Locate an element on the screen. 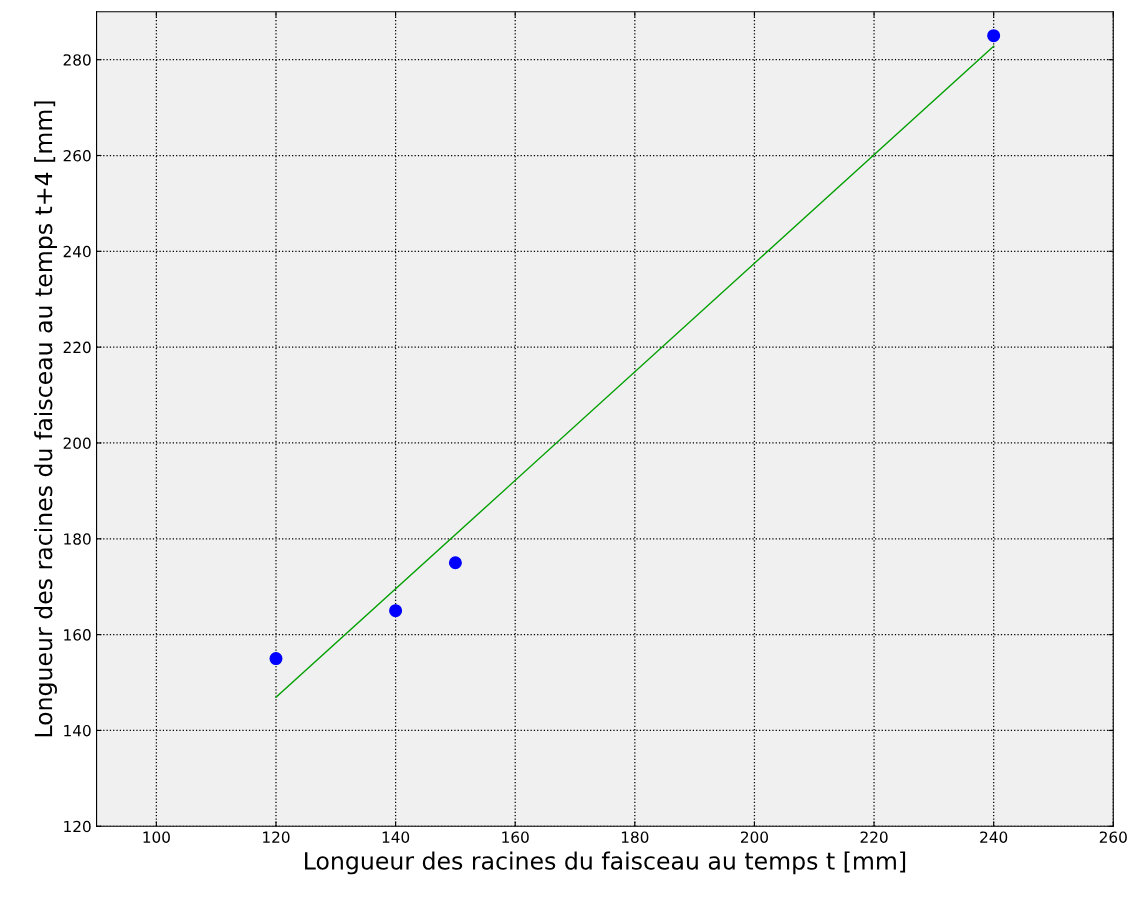 This screenshot has width=1136, height=905. y-tick-label: 260 is located at coordinates (77, 155).